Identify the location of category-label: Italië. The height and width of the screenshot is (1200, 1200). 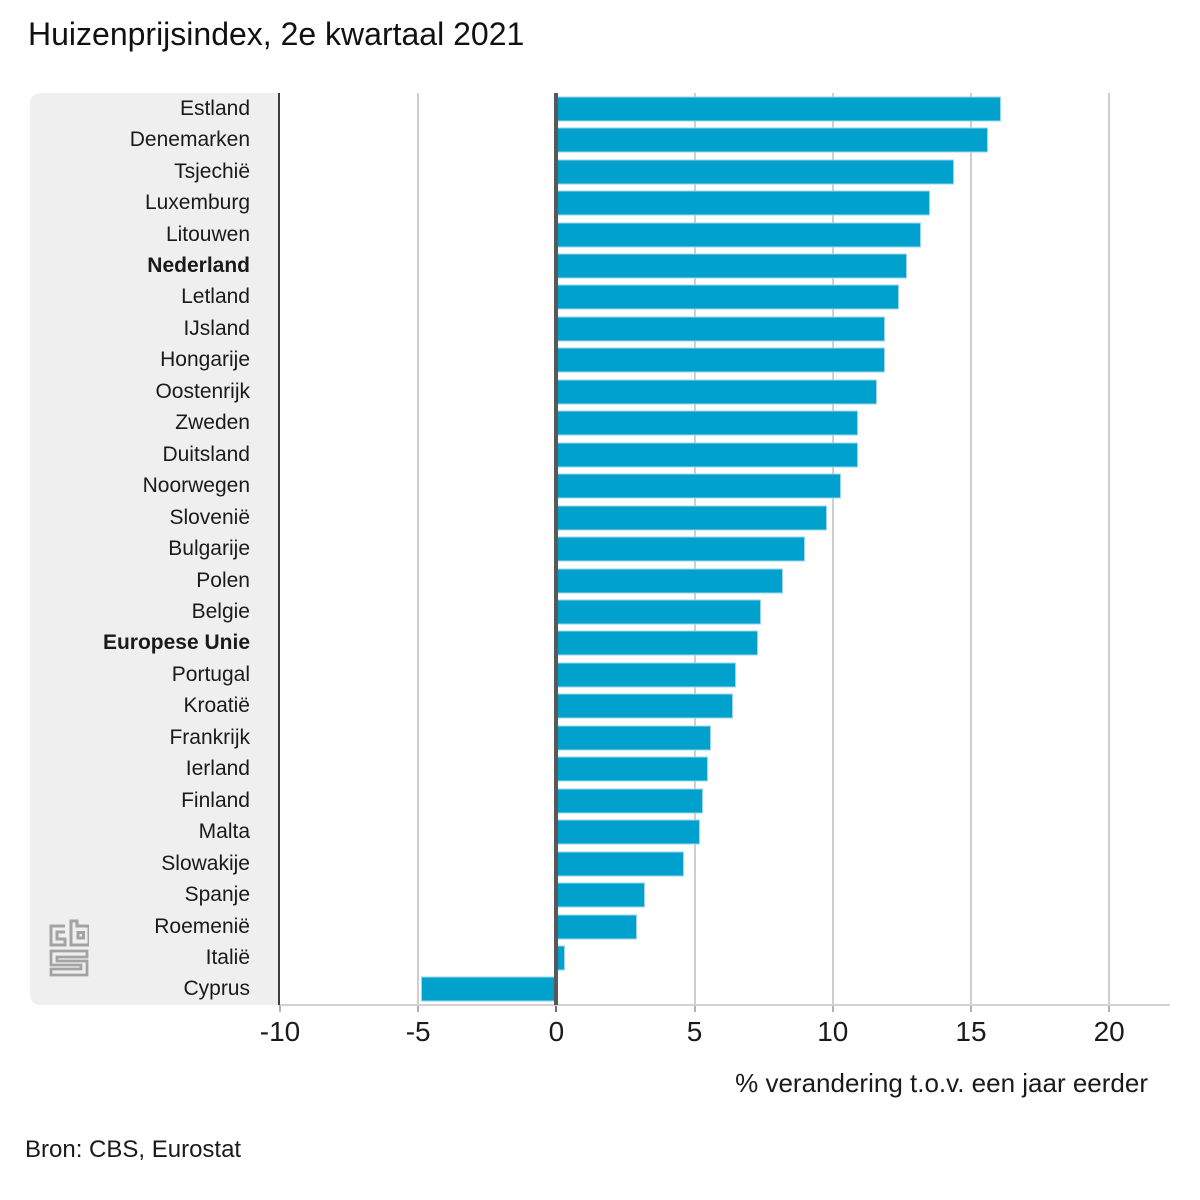
(227, 957).